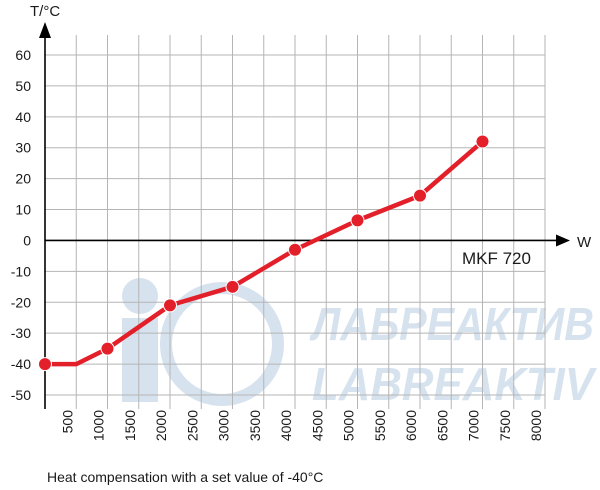 The height and width of the screenshot is (490, 600). What do you see at coordinates (67, 422) in the screenshot?
I see `x-tick-label: 500` at bounding box center [67, 422].